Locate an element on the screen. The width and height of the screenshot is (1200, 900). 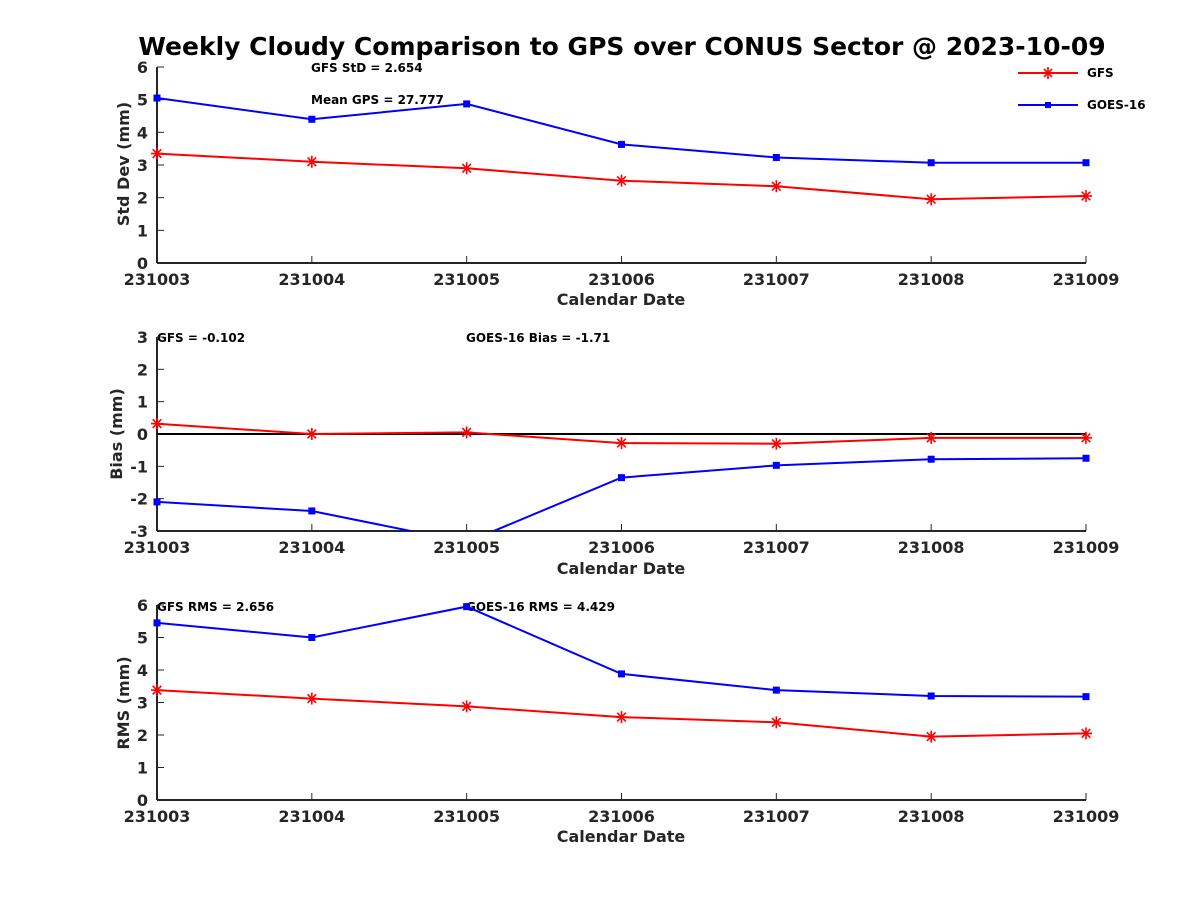
std-dev-ytick-label: 4 is located at coordinates (142, 132).